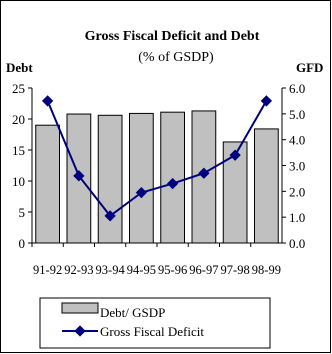 This screenshot has height=354, width=332. I want to click on legend-bar-label: Debt/ GSDP, so click(132, 312).